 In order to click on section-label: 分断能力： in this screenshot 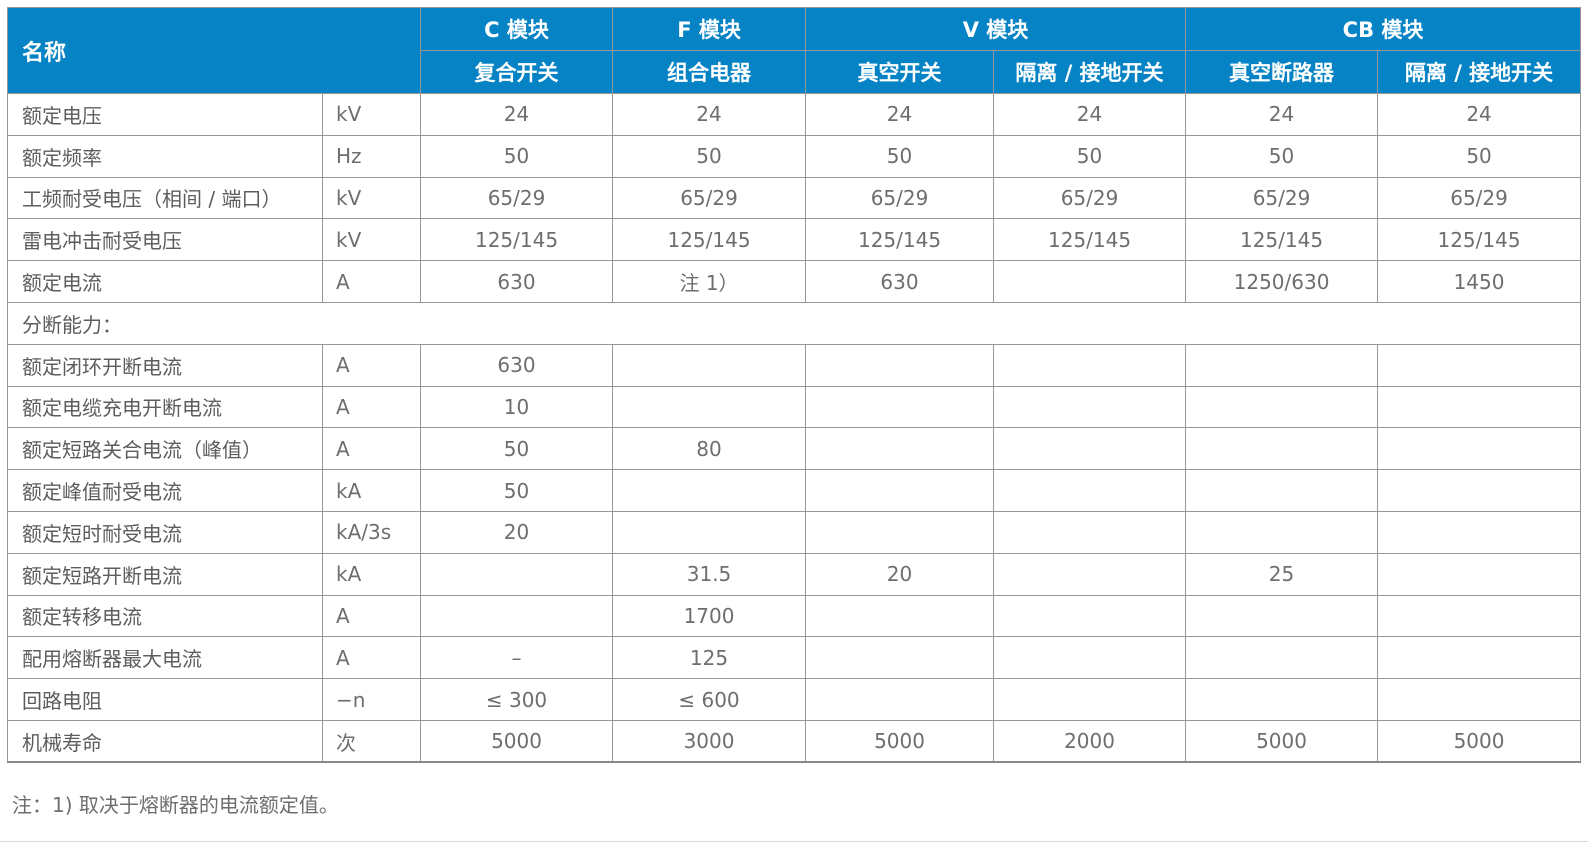, I will do `click(794, 323)`.